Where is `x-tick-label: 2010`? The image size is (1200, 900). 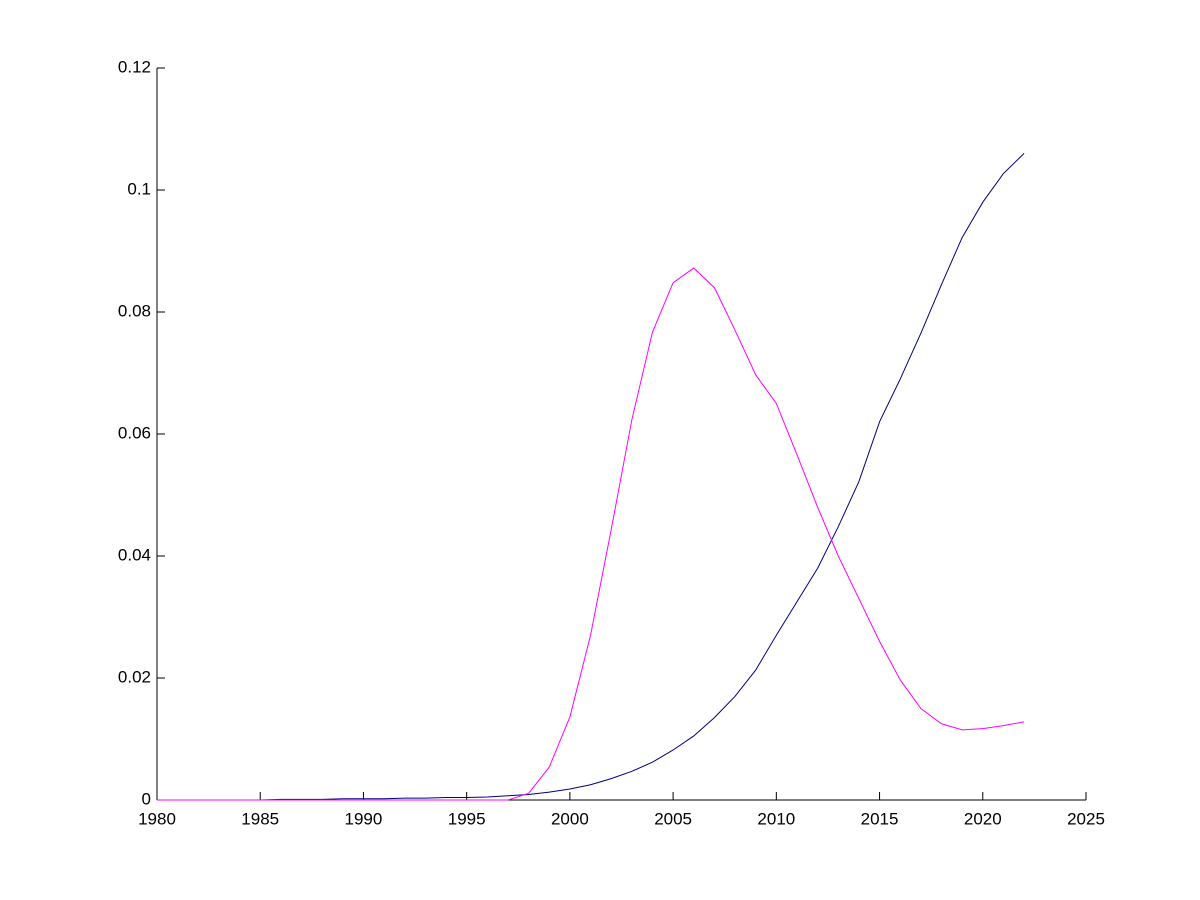
x-tick-label: 2010 is located at coordinates (776, 818).